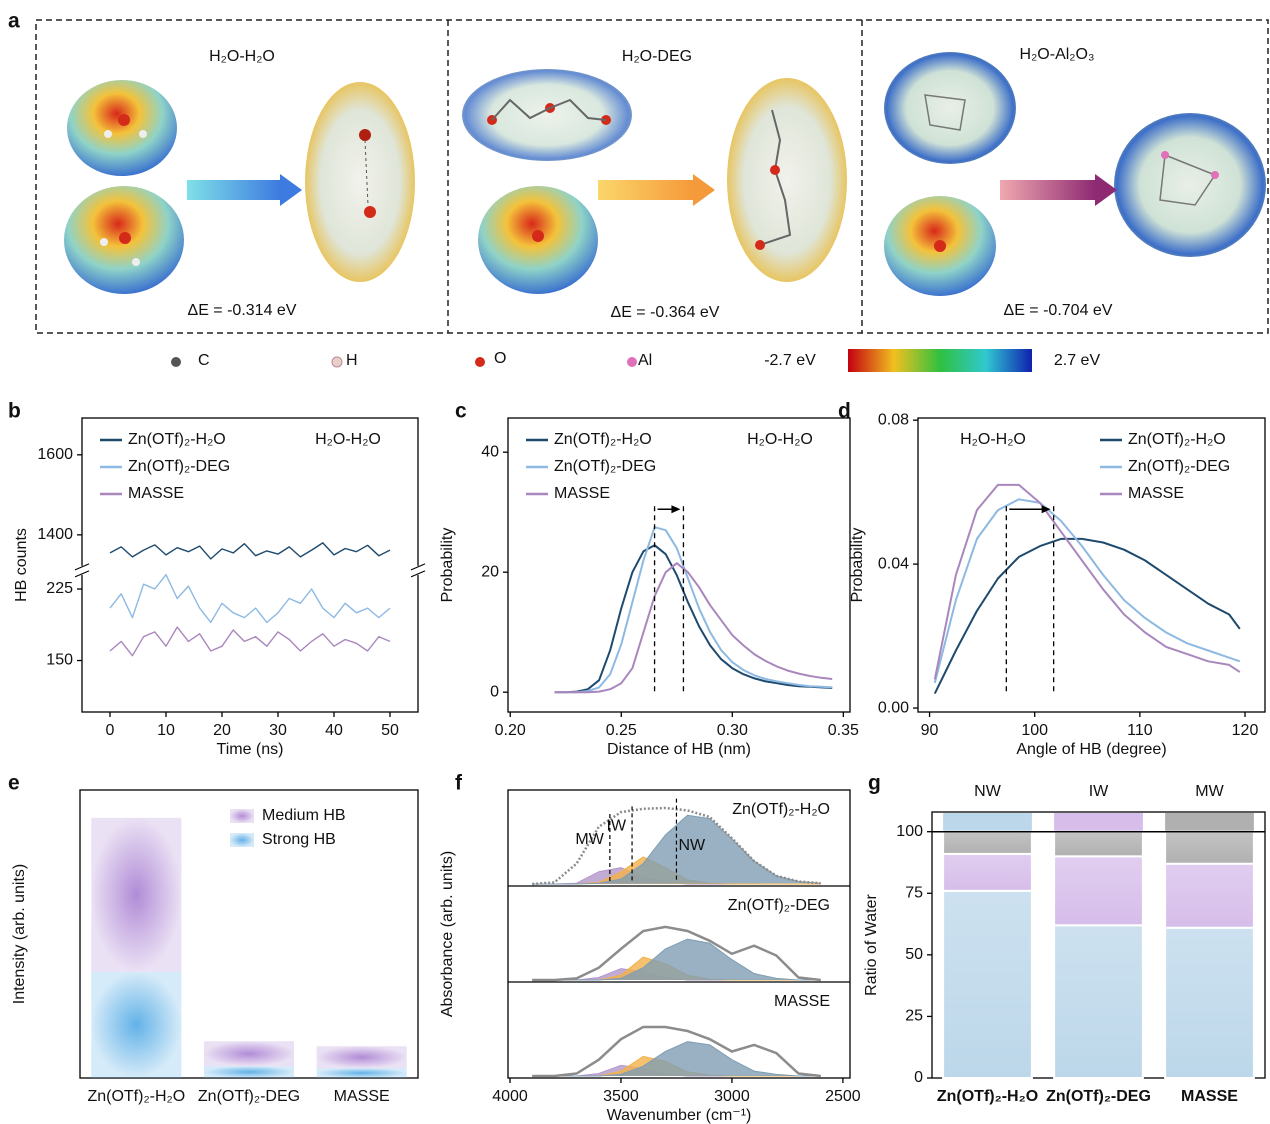  What do you see at coordinates (802, 1001) in the screenshot?
I see `subplot-title: MASSE` at bounding box center [802, 1001].